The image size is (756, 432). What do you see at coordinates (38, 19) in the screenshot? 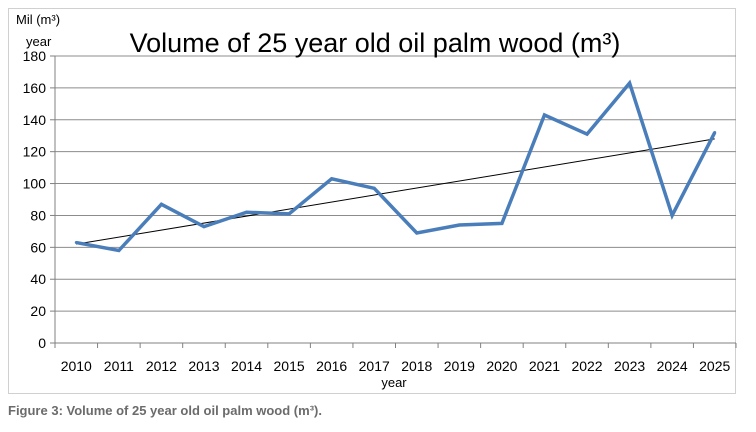
I see `y-axis-title-line1: Mil (m³)` at bounding box center [38, 19].